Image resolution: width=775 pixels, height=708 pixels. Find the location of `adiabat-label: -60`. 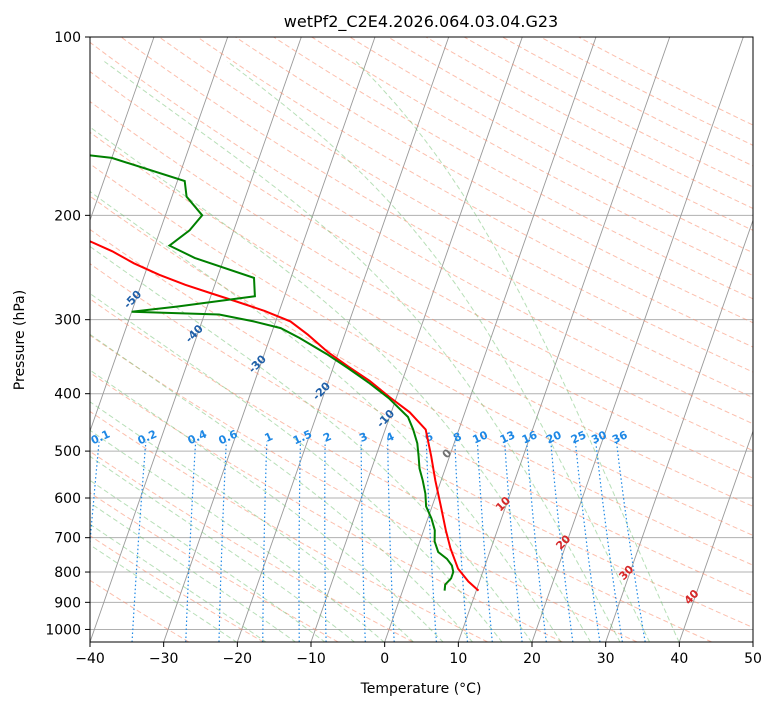

adiabat-label: -60 is located at coordinates (74, 254).